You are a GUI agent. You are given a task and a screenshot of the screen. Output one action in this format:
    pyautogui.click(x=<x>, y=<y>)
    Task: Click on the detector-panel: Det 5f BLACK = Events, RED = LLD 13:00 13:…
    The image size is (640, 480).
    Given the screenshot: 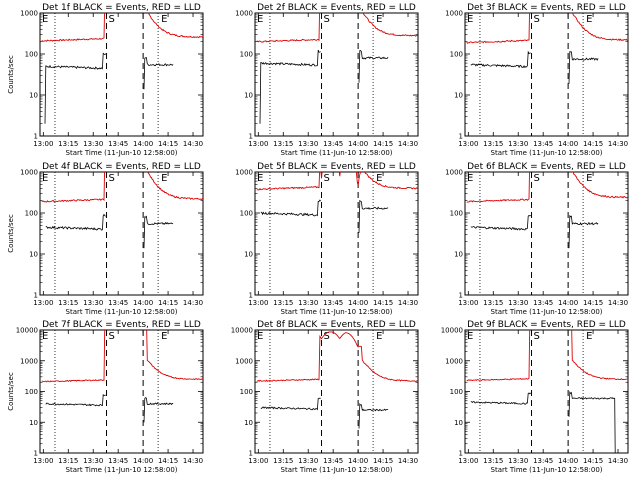 What is the action you would take?
    pyautogui.click(x=327, y=239)
    